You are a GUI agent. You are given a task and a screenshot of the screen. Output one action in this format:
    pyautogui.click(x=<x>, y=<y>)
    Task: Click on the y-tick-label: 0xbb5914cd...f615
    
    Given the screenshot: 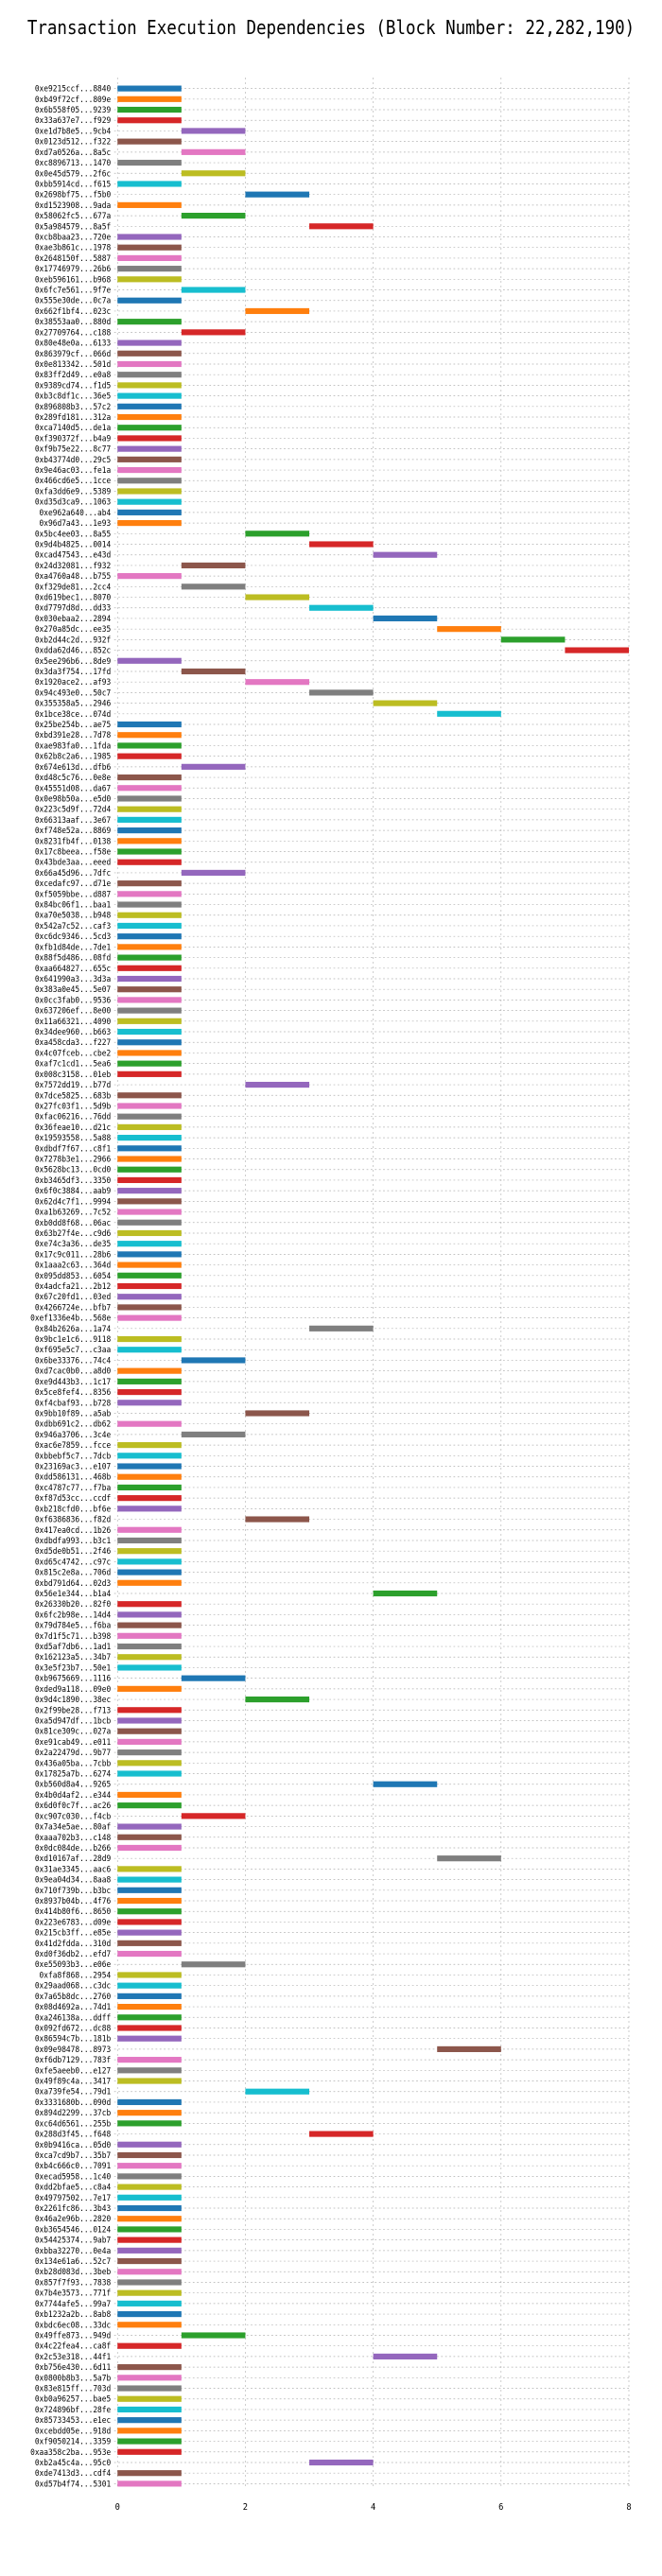 What is the action you would take?
    pyautogui.click(x=73, y=184)
    